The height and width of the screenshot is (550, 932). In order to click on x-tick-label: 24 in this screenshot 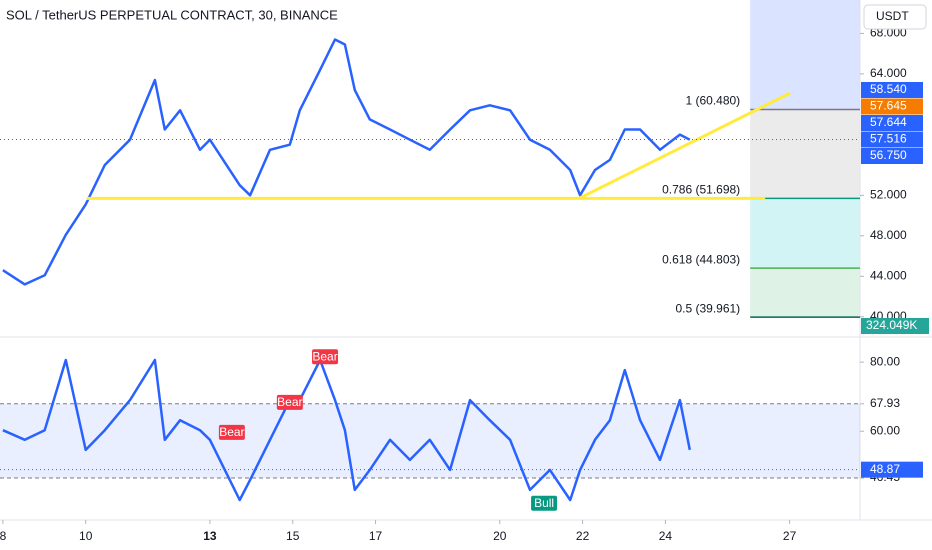, I will do `click(666, 536)`.